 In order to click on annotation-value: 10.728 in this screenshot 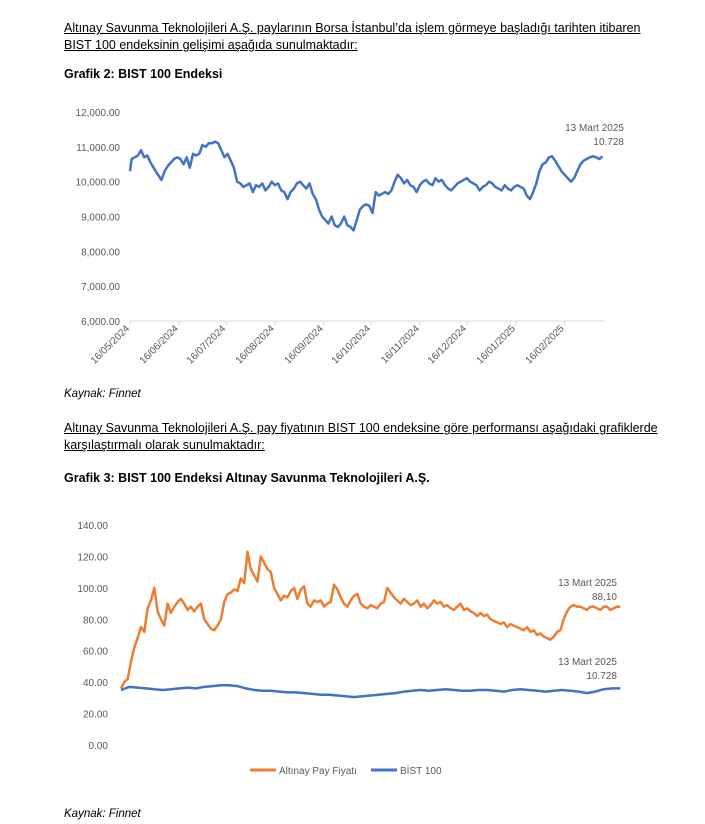, I will do `click(608, 142)`.